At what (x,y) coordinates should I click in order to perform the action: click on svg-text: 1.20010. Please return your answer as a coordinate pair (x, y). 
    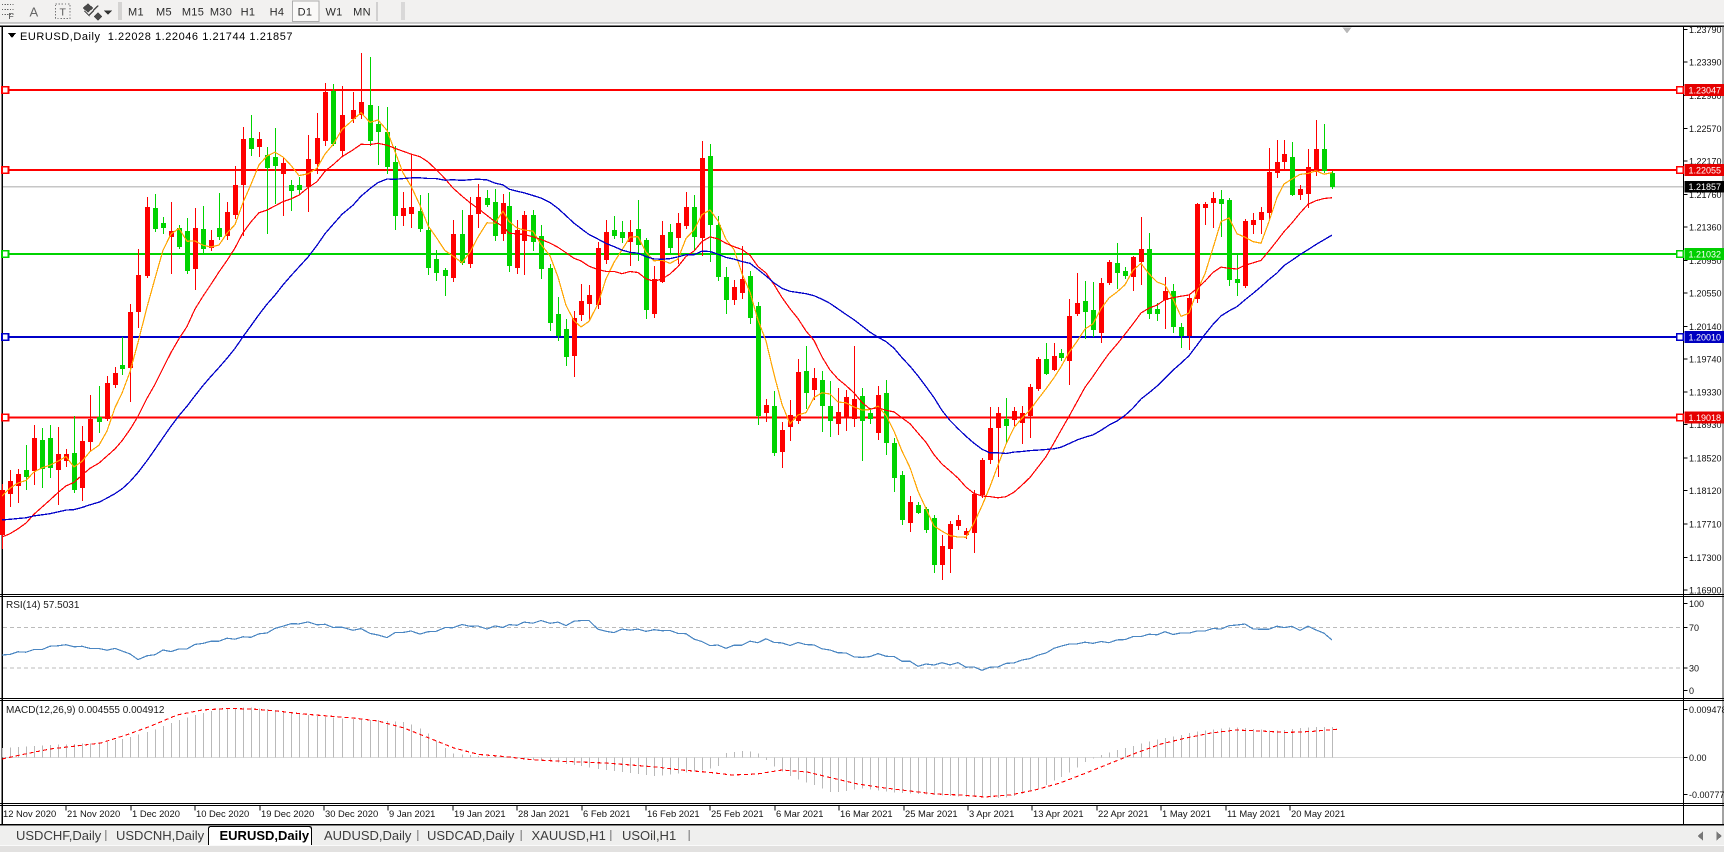
    Looking at the image, I should click on (1705, 338).